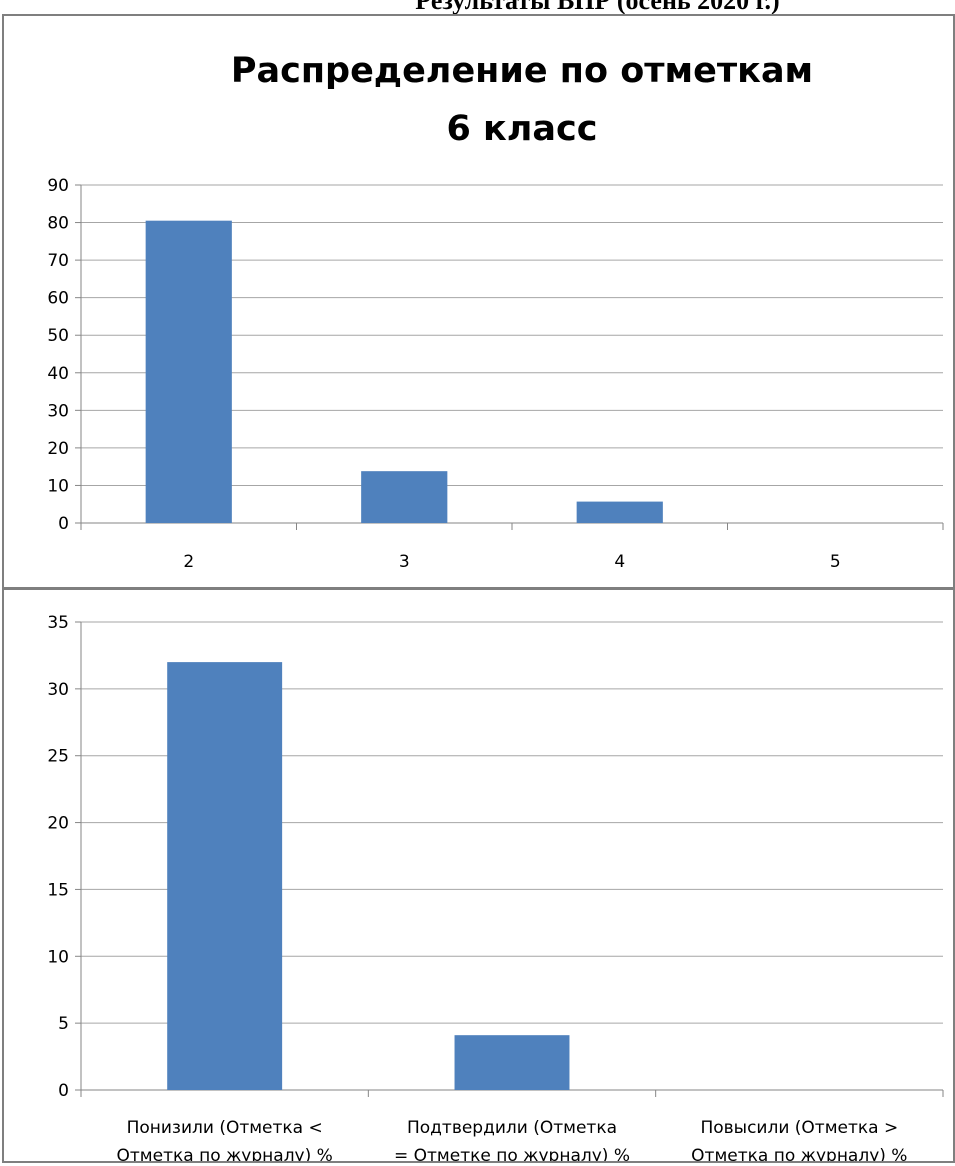 Image resolution: width=955 pixels, height=1166 pixels. What do you see at coordinates (512, 1128) in the screenshot?
I see `x-category-label: Подтвердили (Отметка` at bounding box center [512, 1128].